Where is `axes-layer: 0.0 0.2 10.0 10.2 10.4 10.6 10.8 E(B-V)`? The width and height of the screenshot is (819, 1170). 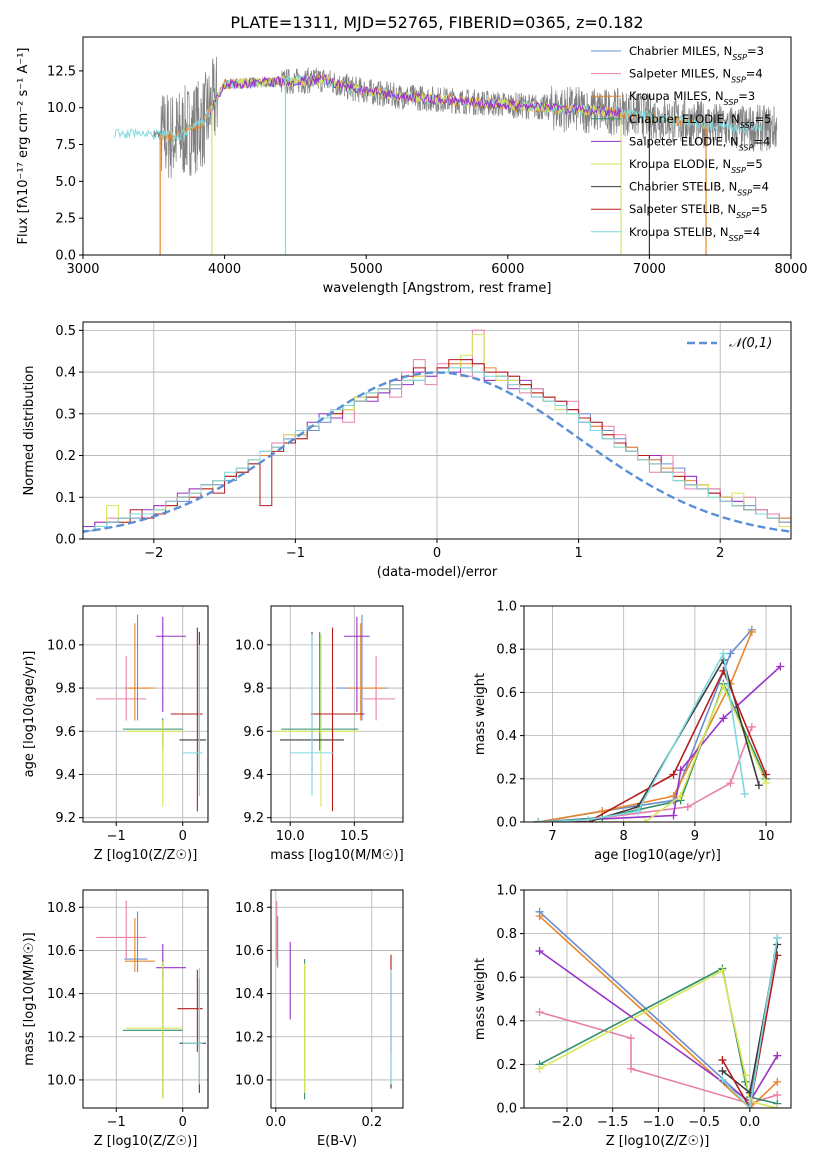
axes-layer: 0.0 0.2 10.0 10.2 10.4 10.6 10.8 E(B-V) is located at coordinates (319, 1019).